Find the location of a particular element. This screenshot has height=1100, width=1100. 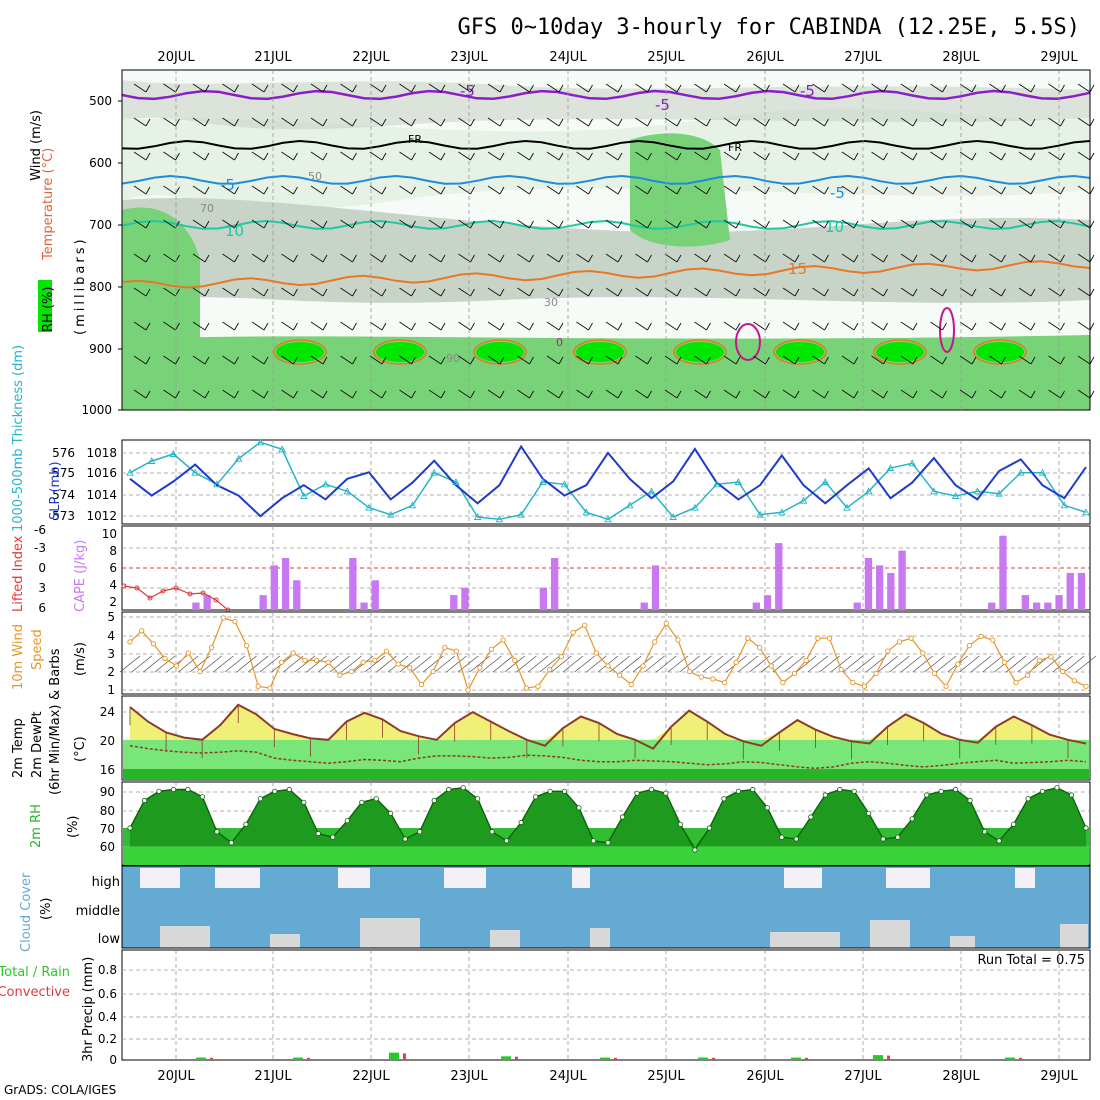

thickness-tick-label: 573 is located at coordinates (63, 516).